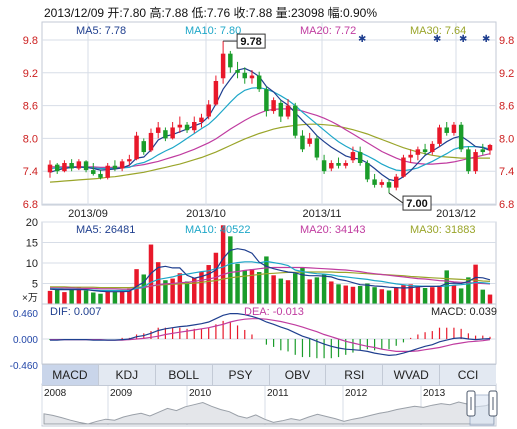 Image resolution: width=517 pixels, height=429 pixels. What do you see at coordinates (24, 366) in the screenshot?
I see `macd-y-tick: -0.460` at bounding box center [24, 366].